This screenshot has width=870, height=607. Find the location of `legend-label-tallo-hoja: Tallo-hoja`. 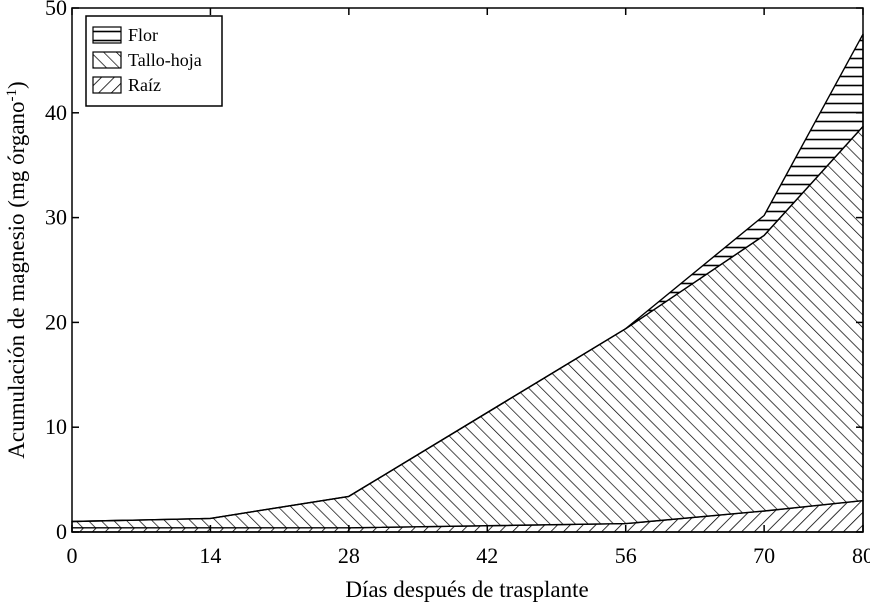

legend-label-tallo-hoja: Tallo-hoja is located at coordinates (165, 60).